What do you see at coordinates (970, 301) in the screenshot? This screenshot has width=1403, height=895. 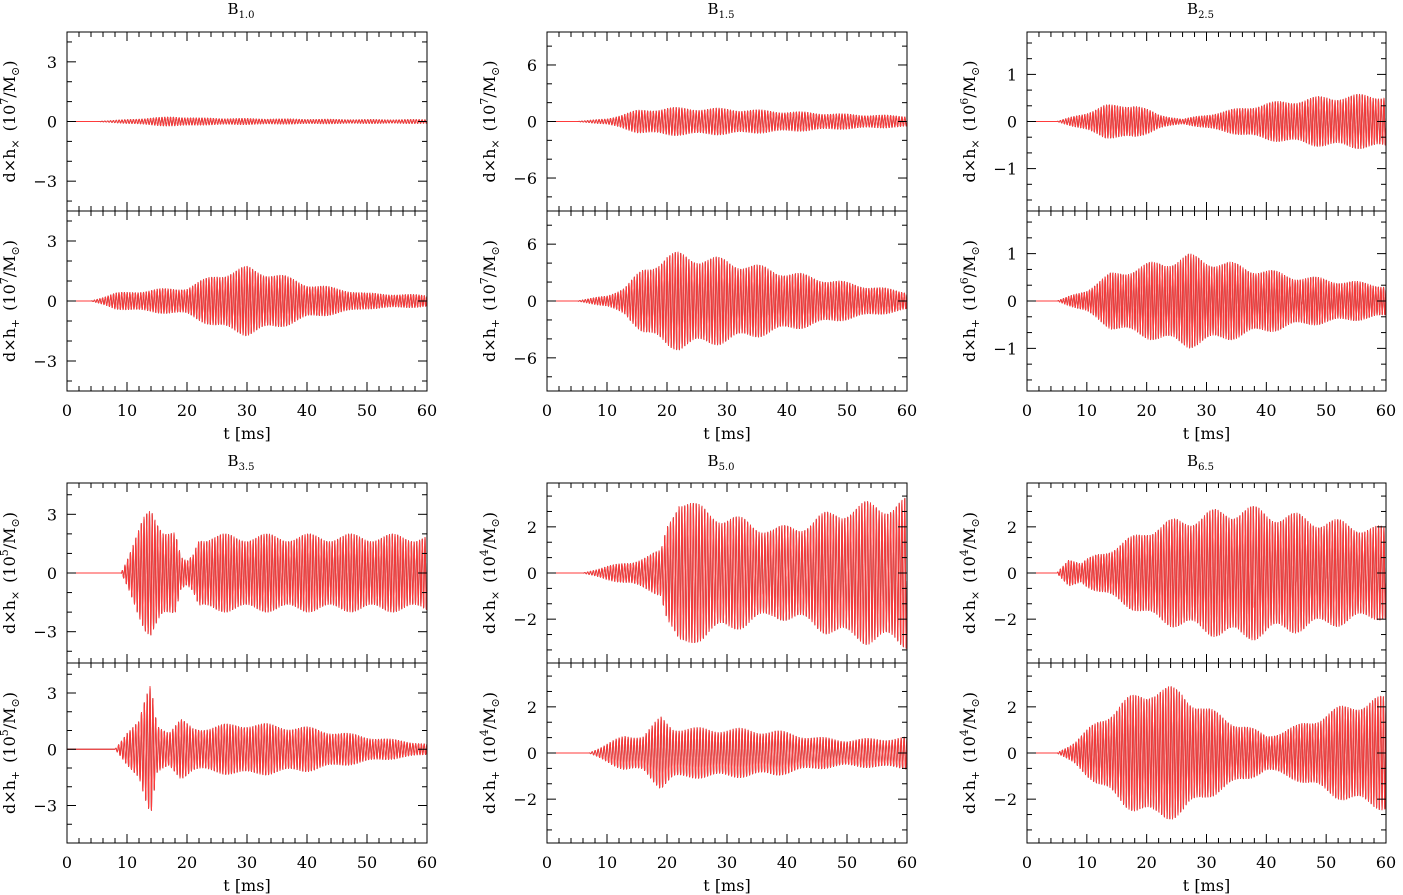 I see `y-axis-label: d×h+(106/M⊙)` at bounding box center [970, 301].